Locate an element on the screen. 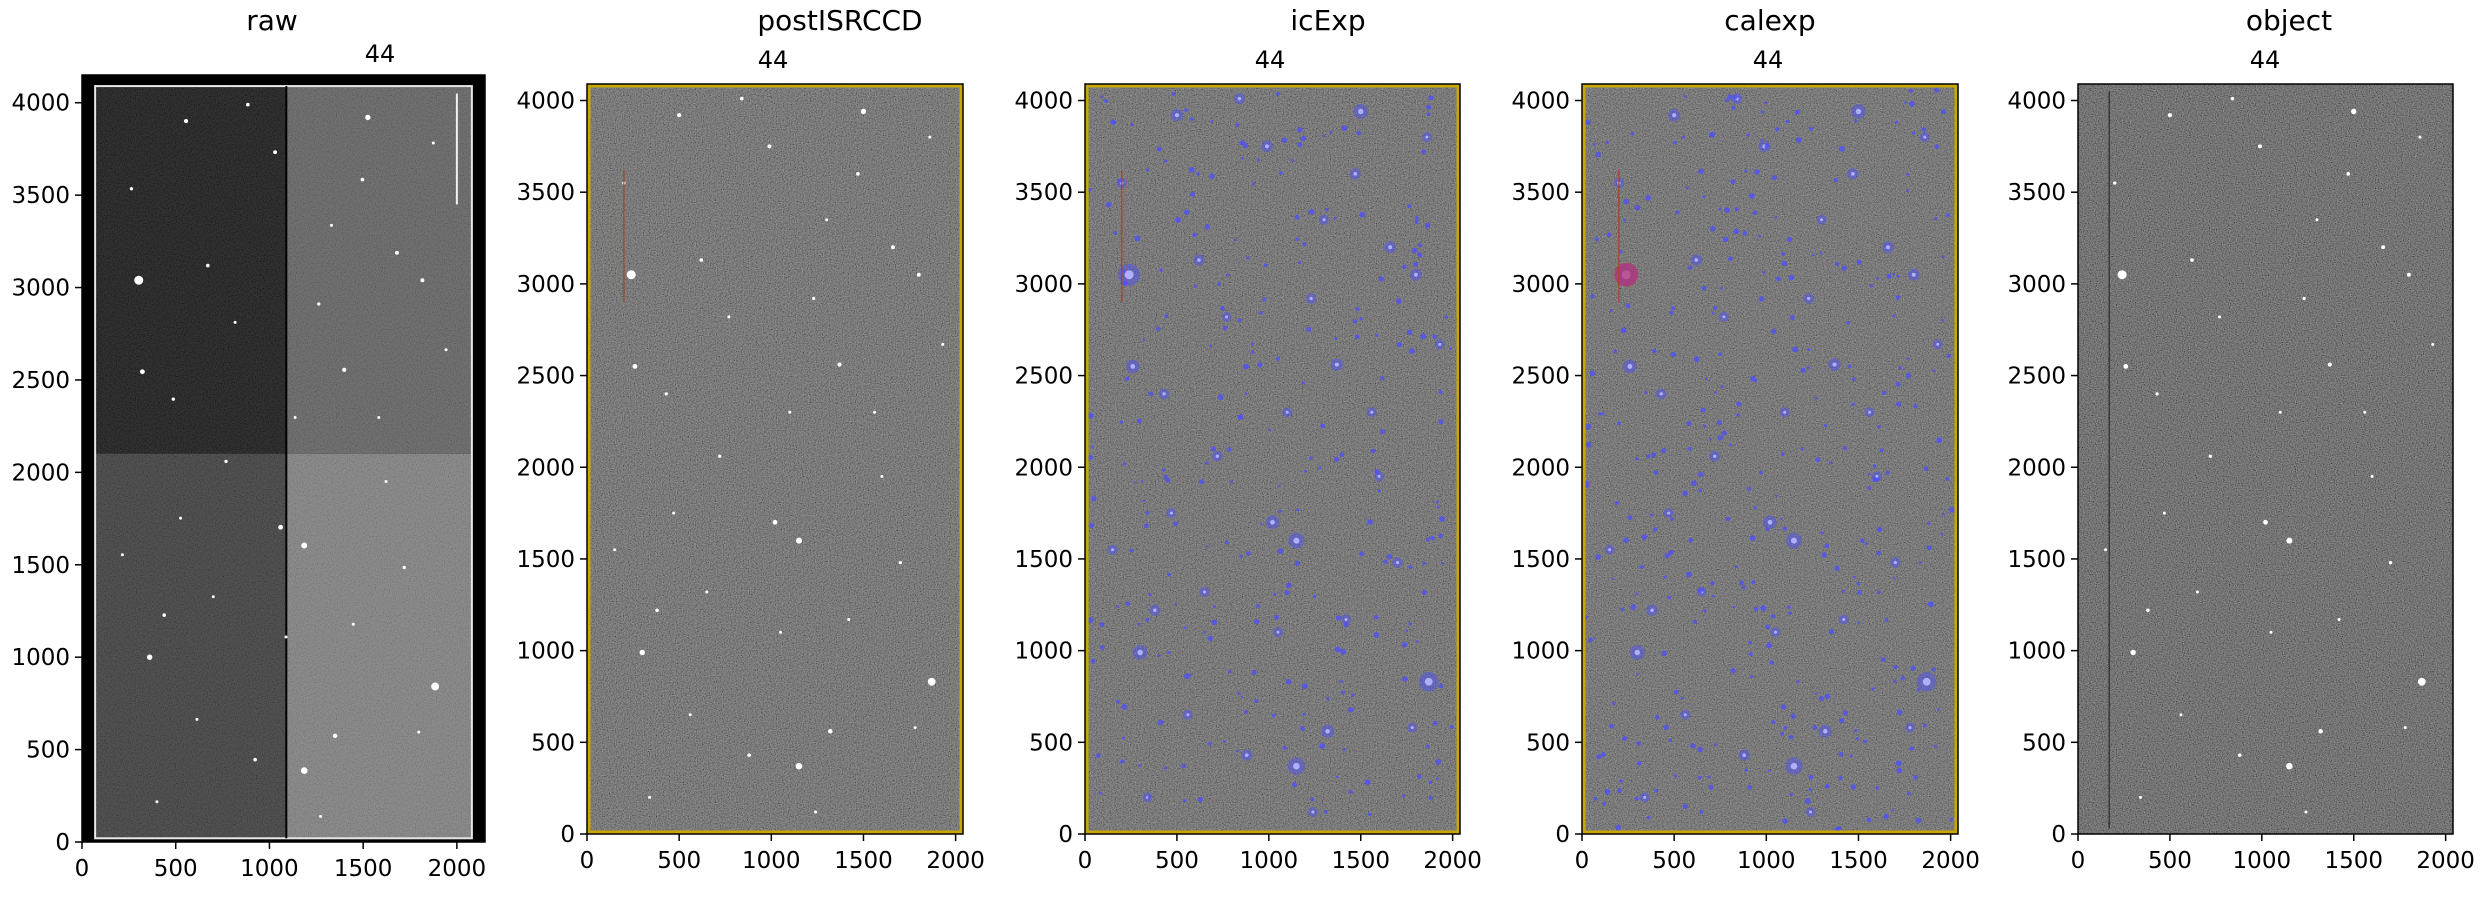 The image size is (2485, 898). image-noise is located at coordinates (775, 459).